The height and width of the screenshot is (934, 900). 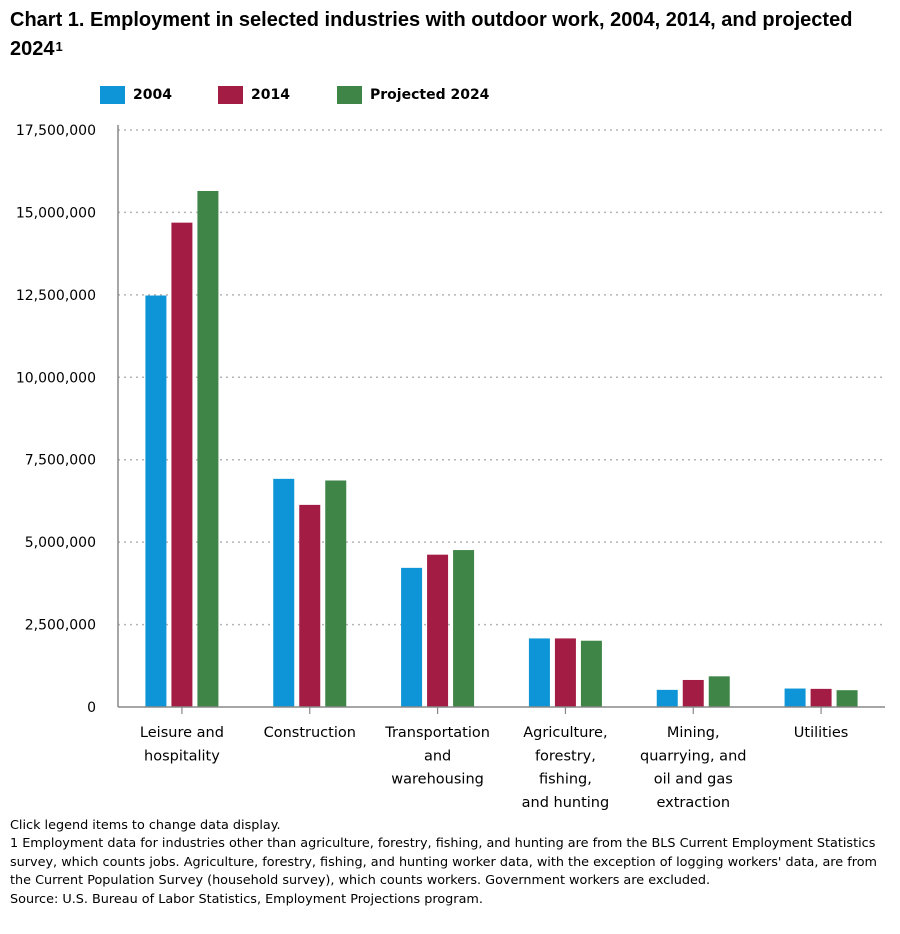 What do you see at coordinates (566, 768) in the screenshot?
I see `x-tick-label-agriculture-forestry-fishing-and-hunting: Agriculture, forestry, fishing, and hunting` at bounding box center [566, 768].